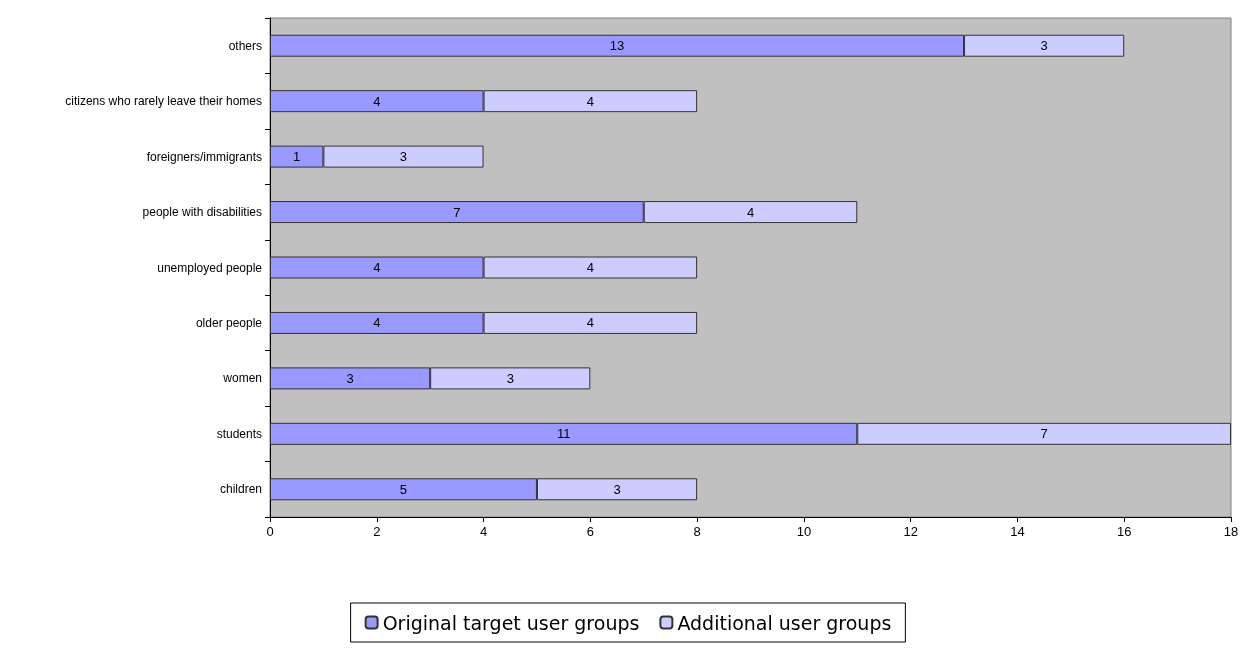  Describe the element at coordinates (229, 322) in the screenshot. I see `y-tick-label: older people` at that location.